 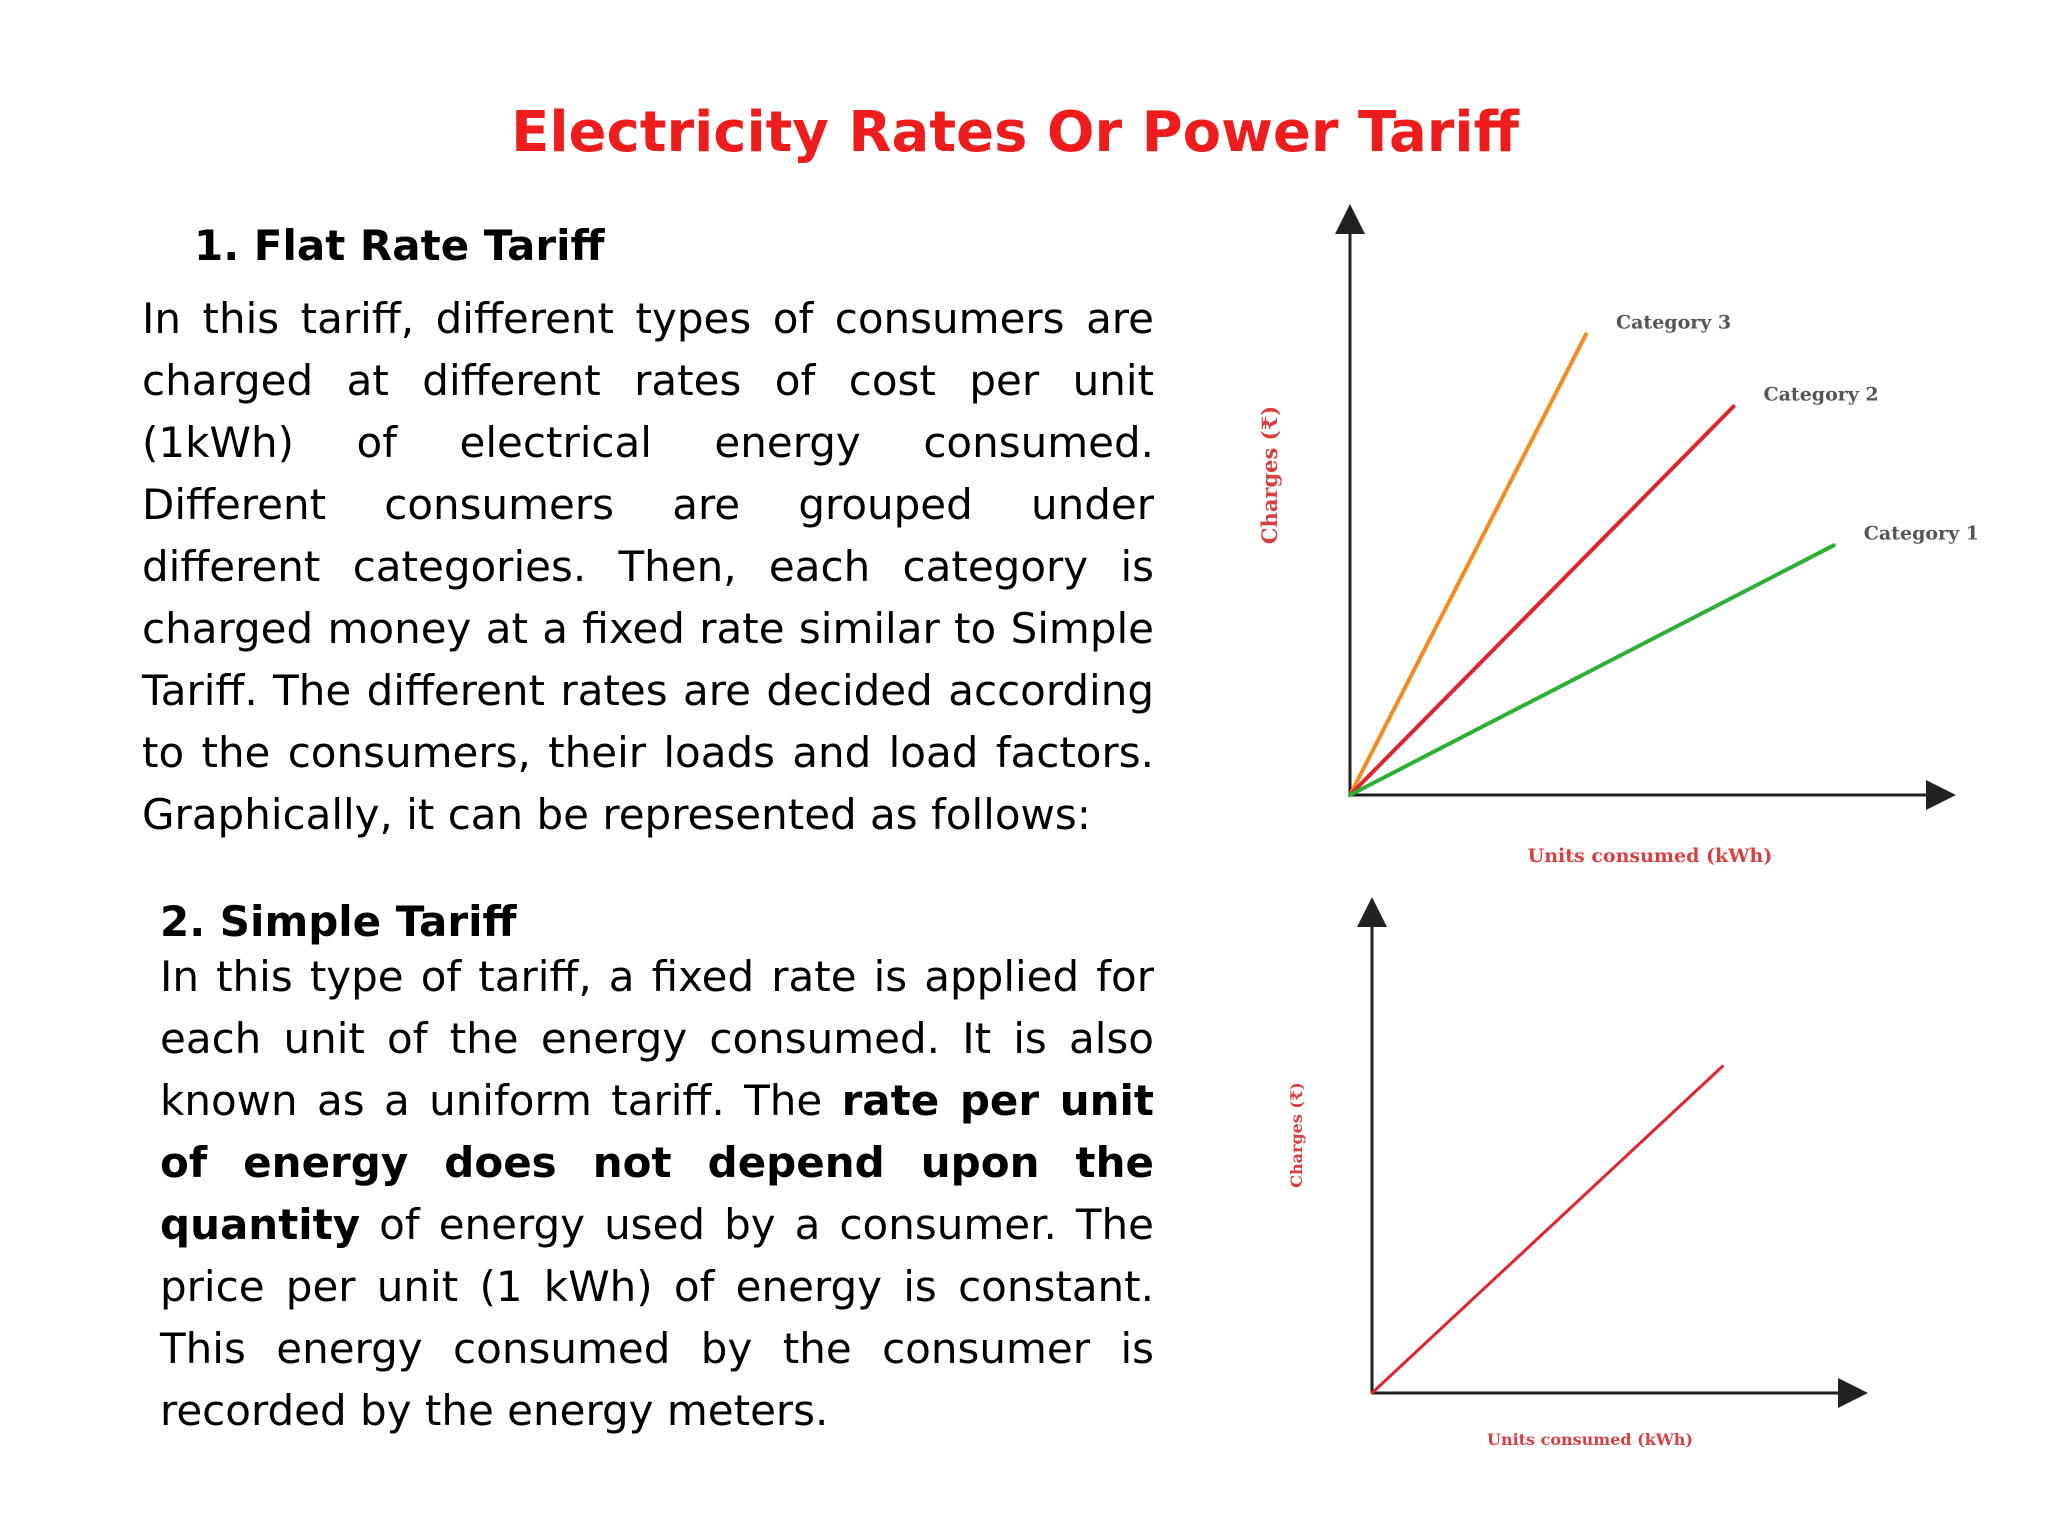 What do you see at coordinates (1821, 395) in the screenshot?
I see `series-label-category-2: Category 2` at bounding box center [1821, 395].